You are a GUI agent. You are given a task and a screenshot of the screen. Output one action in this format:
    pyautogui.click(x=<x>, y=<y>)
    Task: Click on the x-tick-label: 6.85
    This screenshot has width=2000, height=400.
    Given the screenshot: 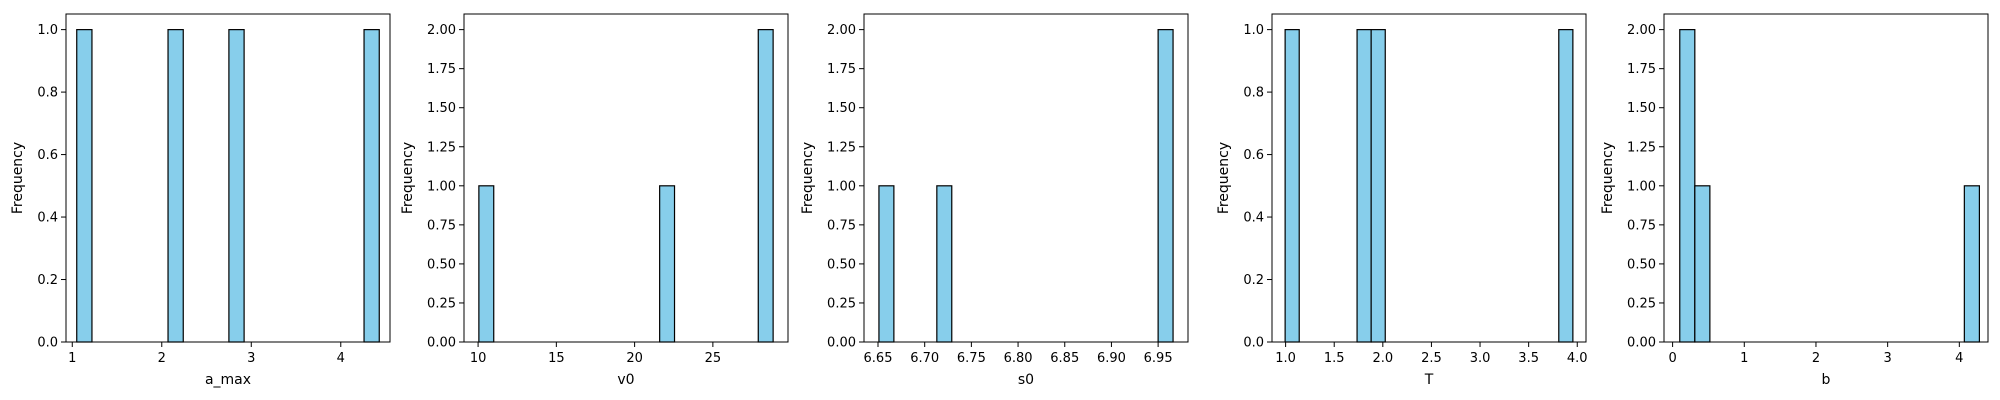 What is the action you would take?
    pyautogui.click(x=1064, y=358)
    